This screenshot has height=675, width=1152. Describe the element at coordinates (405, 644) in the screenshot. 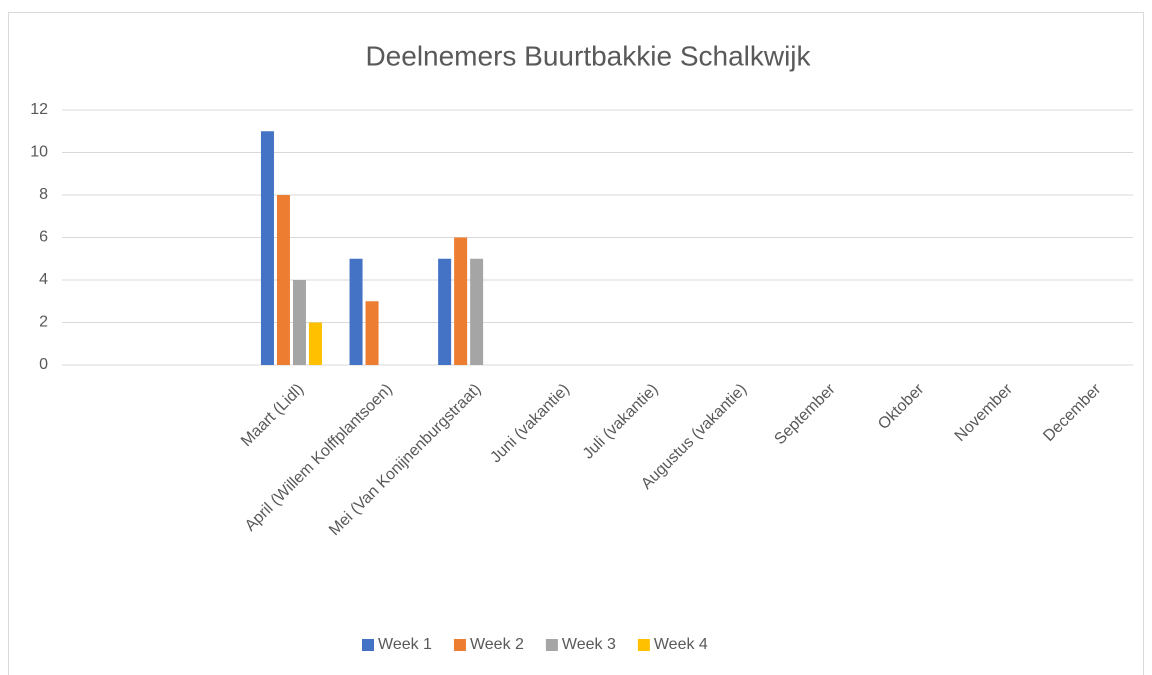

I see `legend-label: Week 1` at that location.